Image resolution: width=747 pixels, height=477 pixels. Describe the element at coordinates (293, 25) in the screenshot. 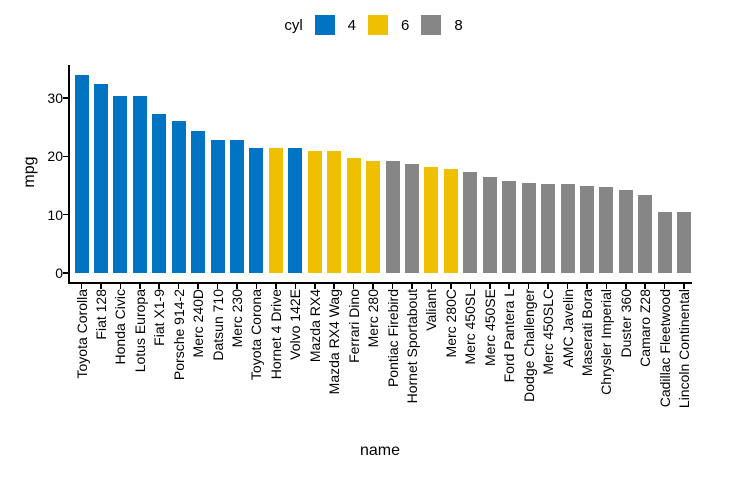

I see `legend-title: cyl` at that location.